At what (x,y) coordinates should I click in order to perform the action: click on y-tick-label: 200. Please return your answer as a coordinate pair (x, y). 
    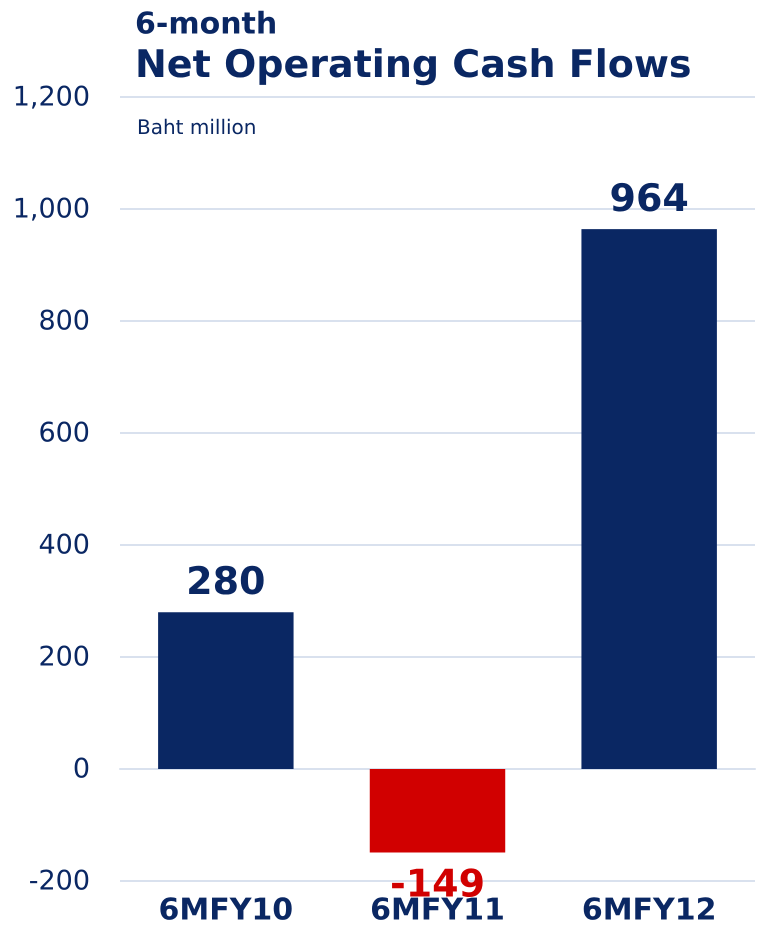
    Looking at the image, I should click on (64, 657).